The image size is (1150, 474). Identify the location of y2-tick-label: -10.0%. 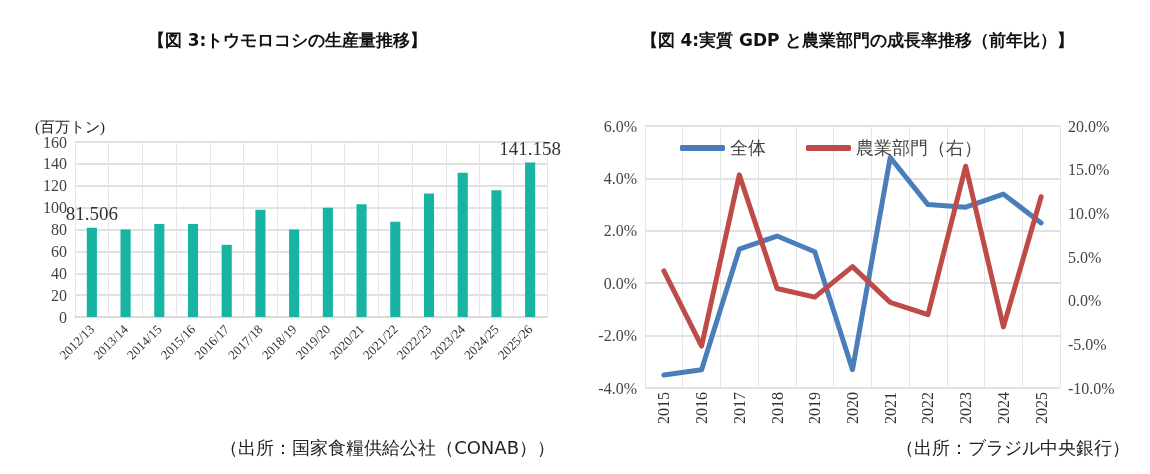
(1091, 388).